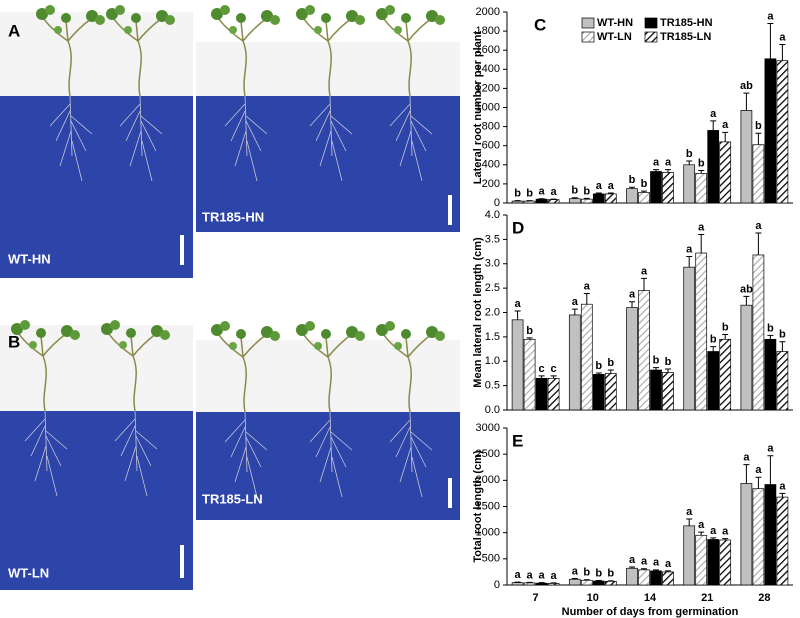  Describe the element at coordinates (488, 533) in the screenshot. I see `y-tick-label: 1000` at that location.